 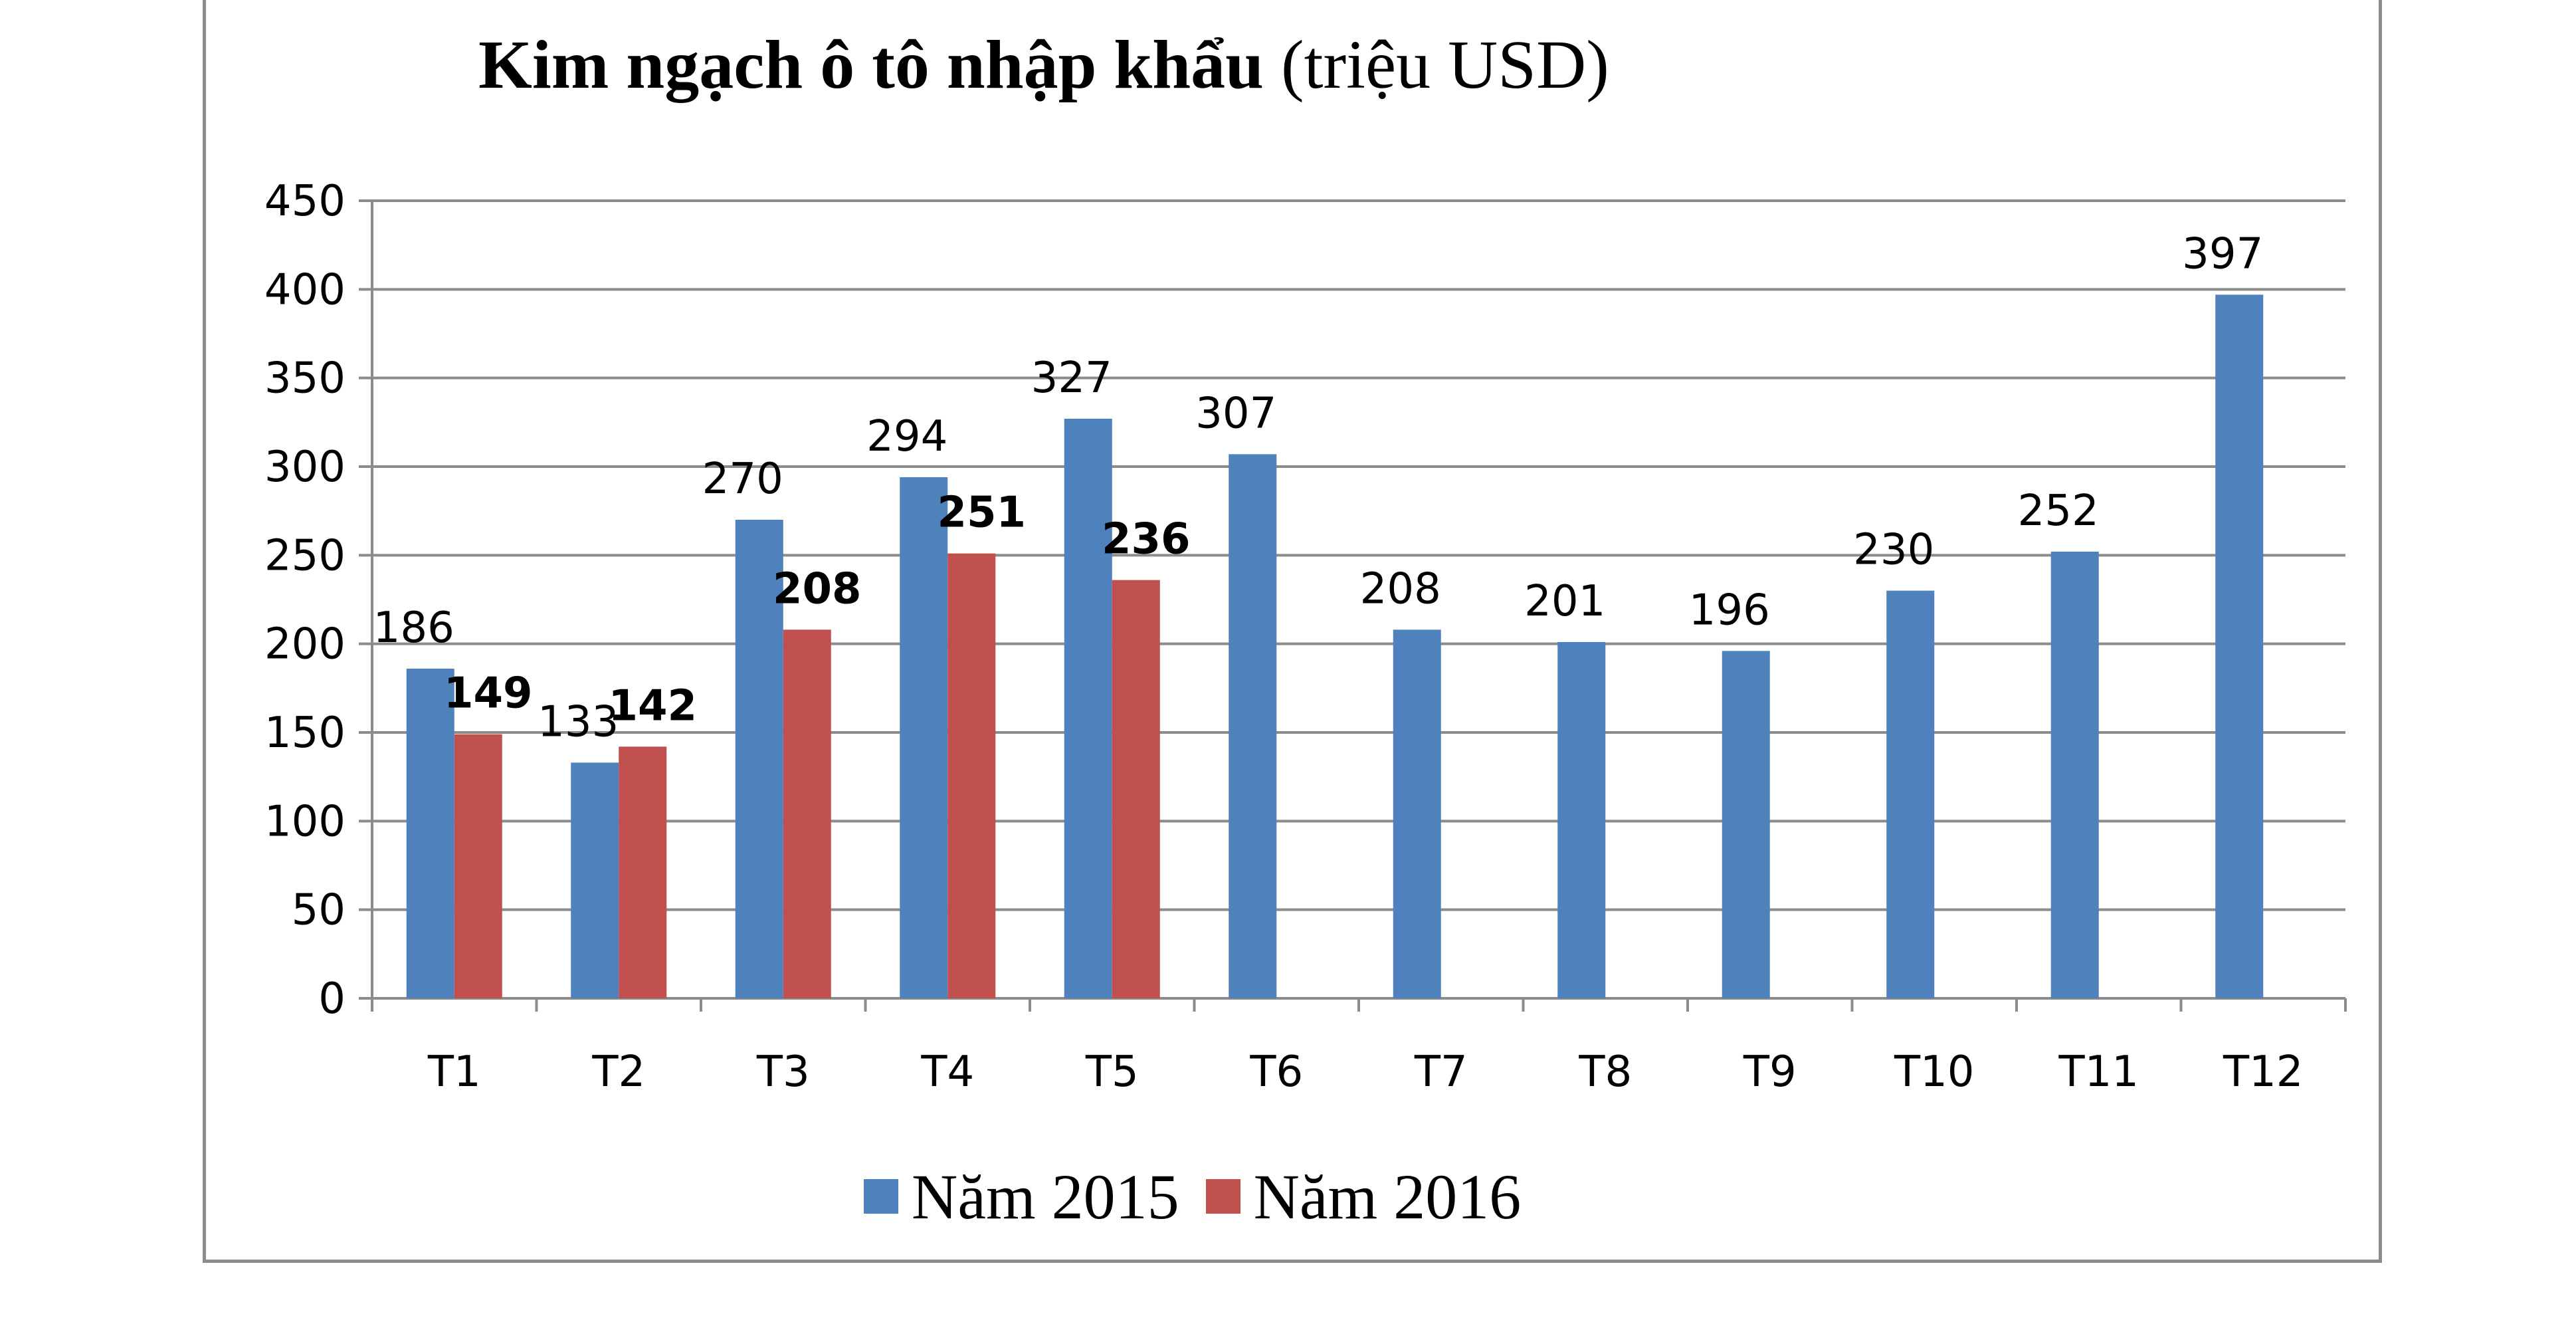 I want to click on y-tick-label: 250, so click(x=305, y=555).